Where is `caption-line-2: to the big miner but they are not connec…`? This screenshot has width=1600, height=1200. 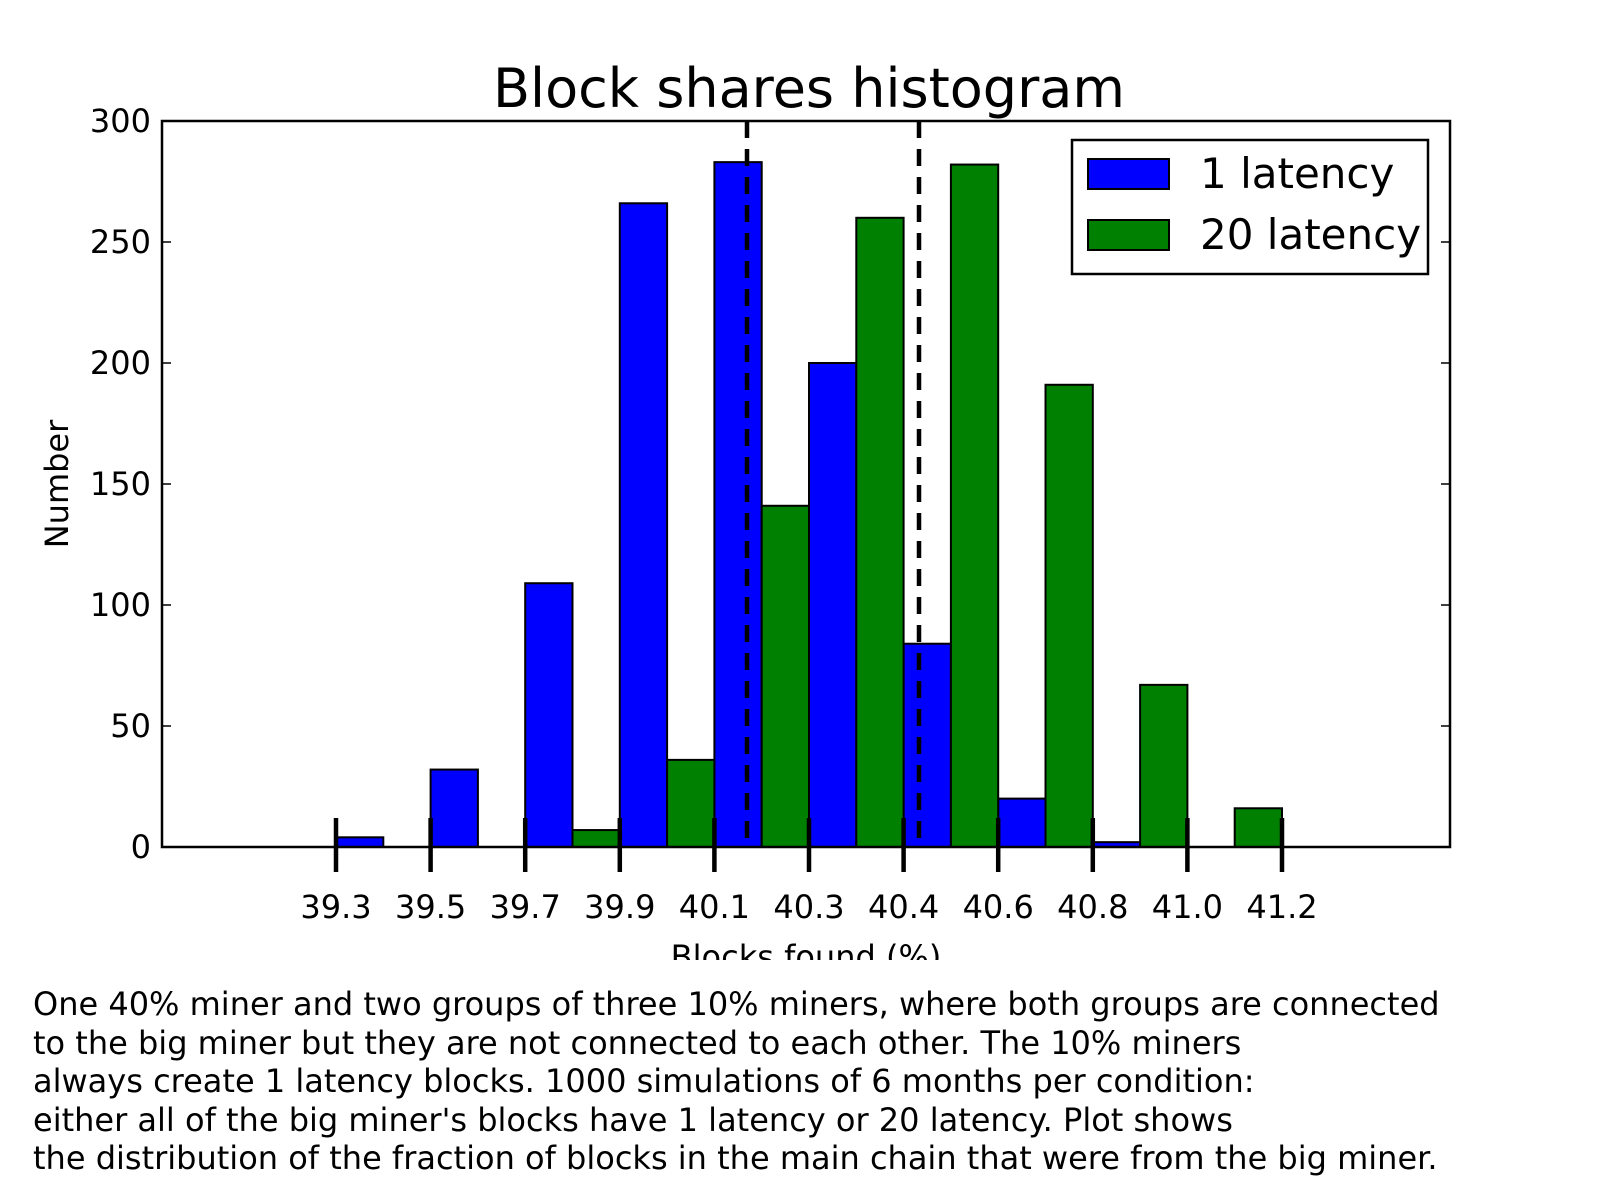 caption-line-2: to the big miner but they are not connec… is located at coordinates (637, 1042).